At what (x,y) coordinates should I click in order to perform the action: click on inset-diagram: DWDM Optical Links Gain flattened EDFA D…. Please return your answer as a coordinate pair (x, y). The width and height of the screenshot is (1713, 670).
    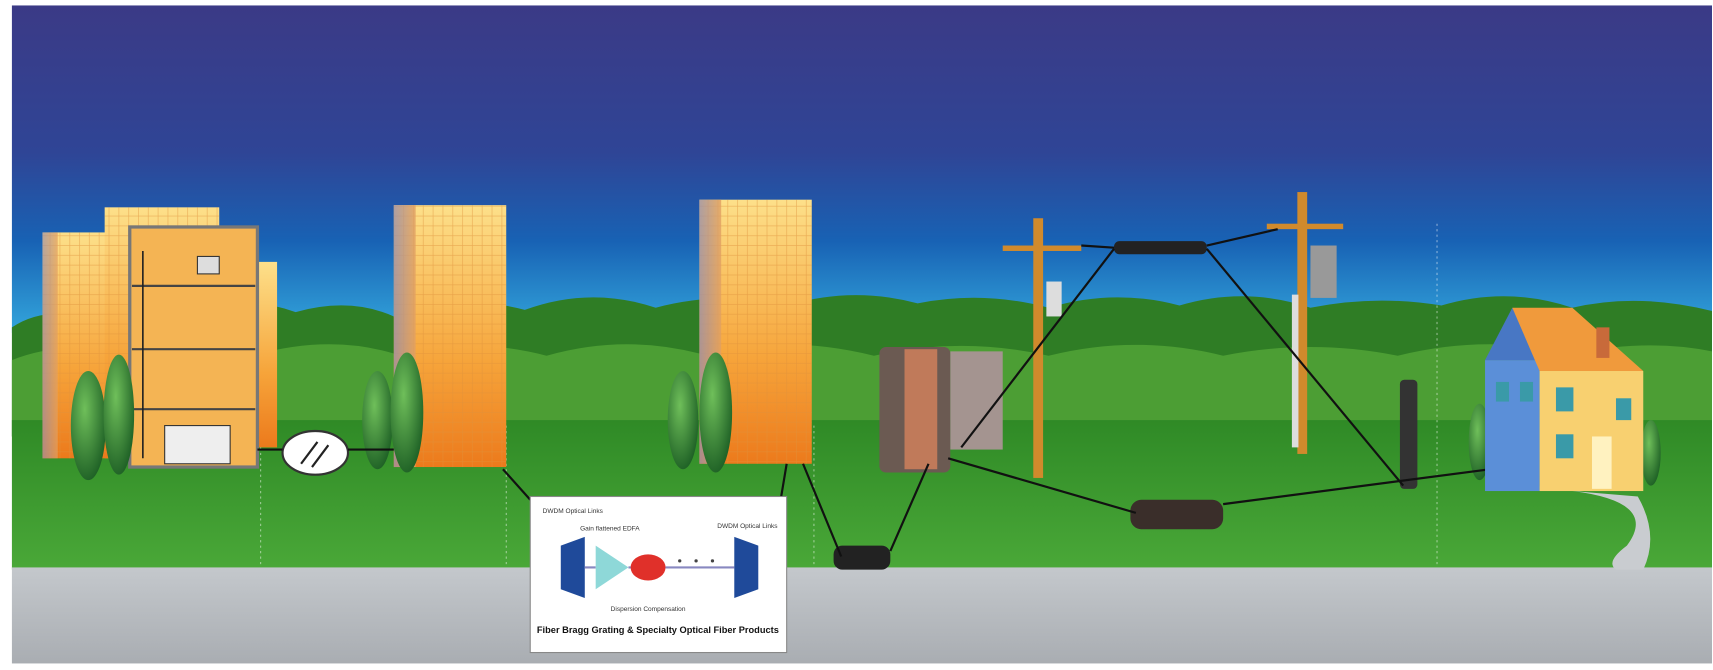
    Looking at the image, I should click on (658, 574).